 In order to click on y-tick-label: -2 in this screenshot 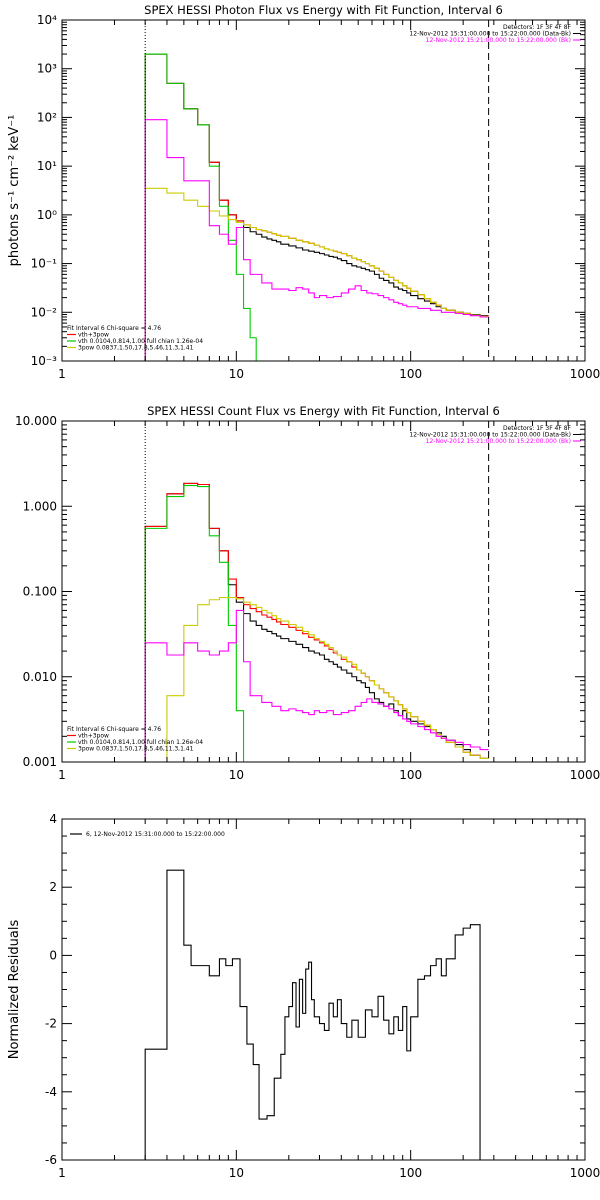, I will do `click(51, 1024)`.